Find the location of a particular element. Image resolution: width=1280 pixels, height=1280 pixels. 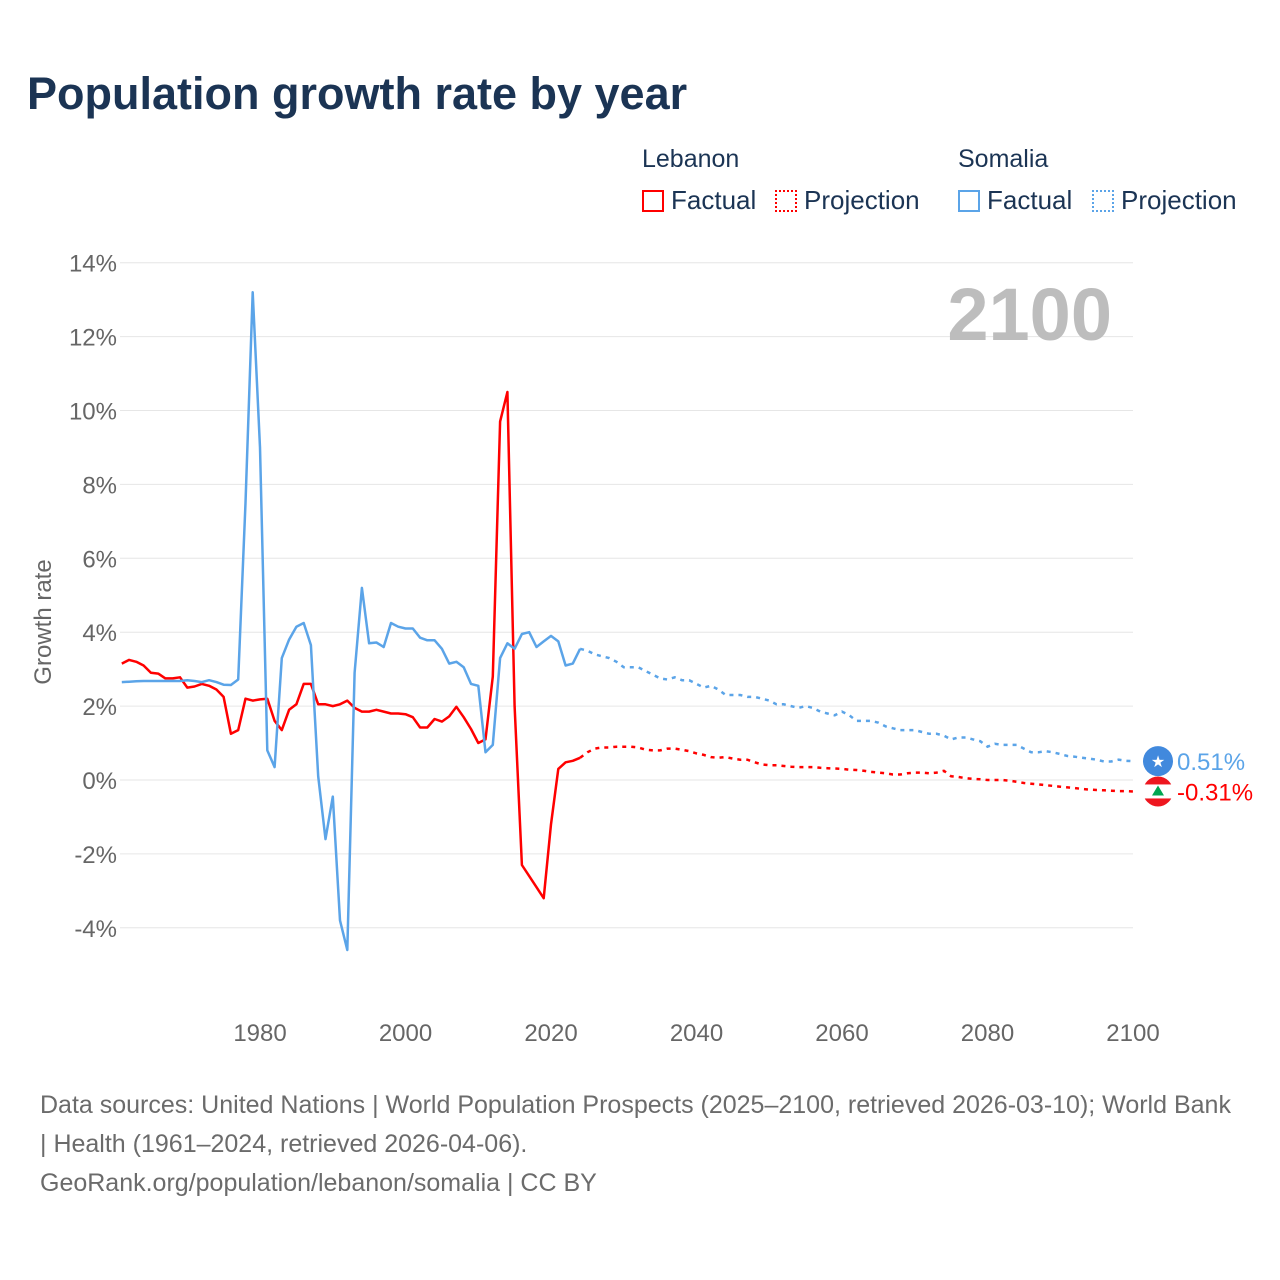

end-label-lebanon: -0.31% is located at coordinates (1215, 792).